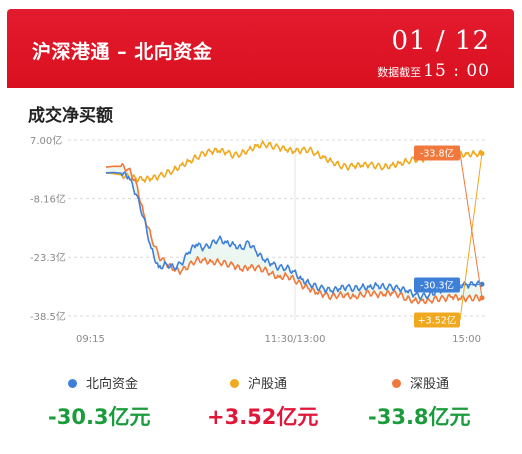 This screenshot has height=454, width=522. What do you see at coordinates (430, 384) in the screenshot?
I see `legend-label: 深股通` at bounding box center [430, 384].